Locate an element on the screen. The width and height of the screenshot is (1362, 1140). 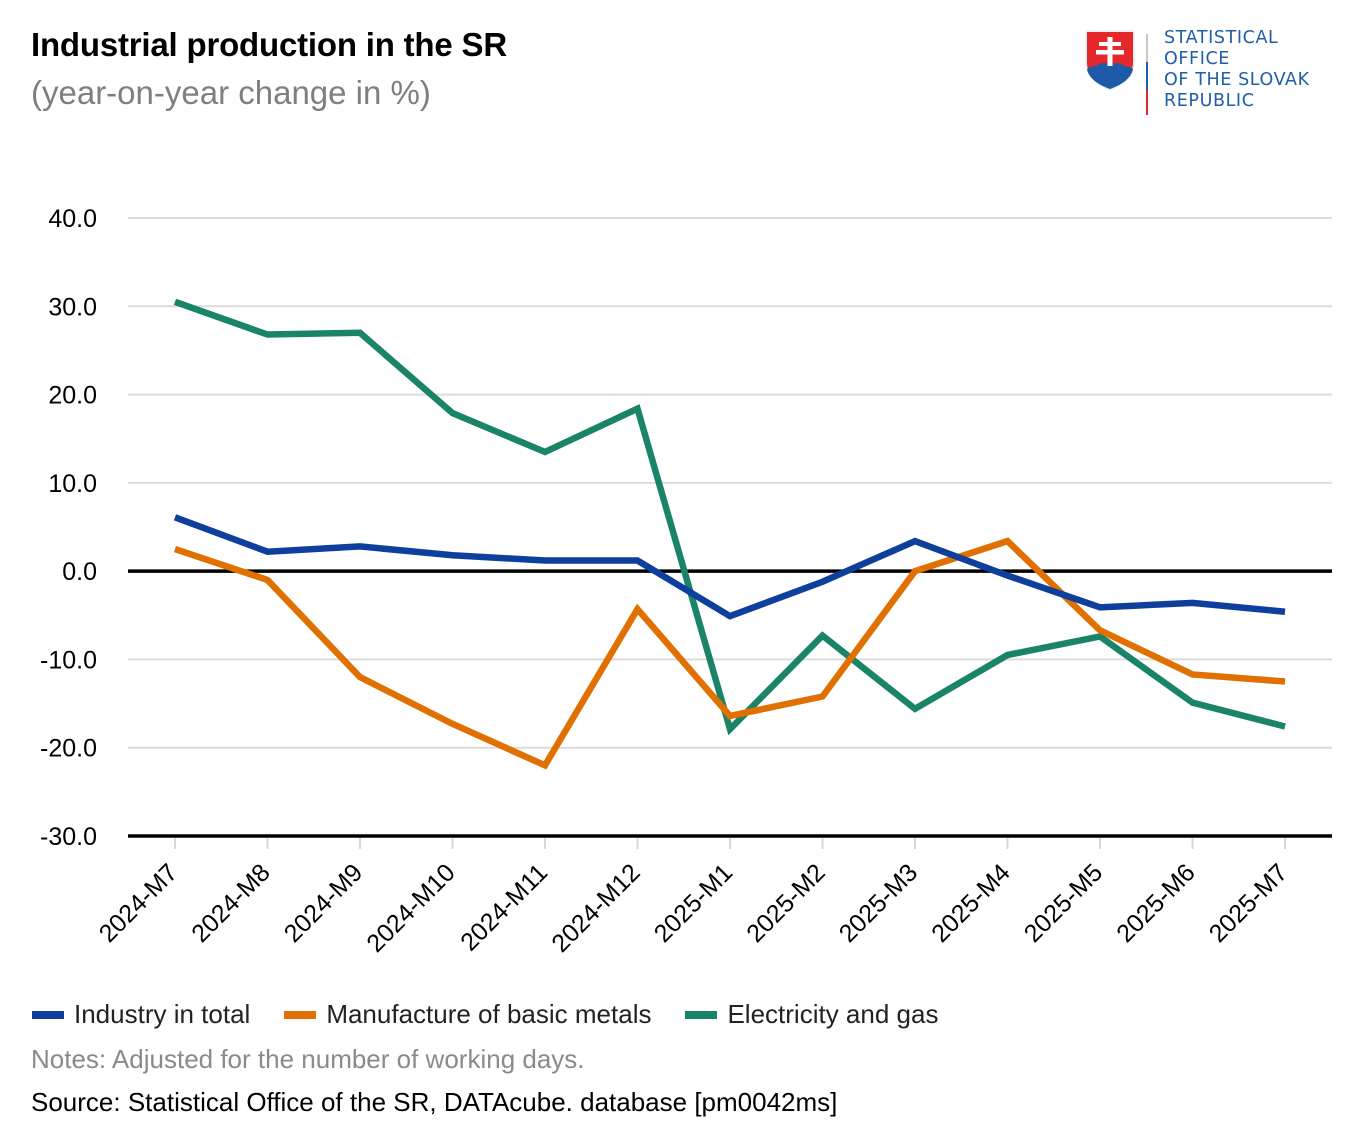
x-tick-label: 2024-M11 is located at coordinates (504, 907).